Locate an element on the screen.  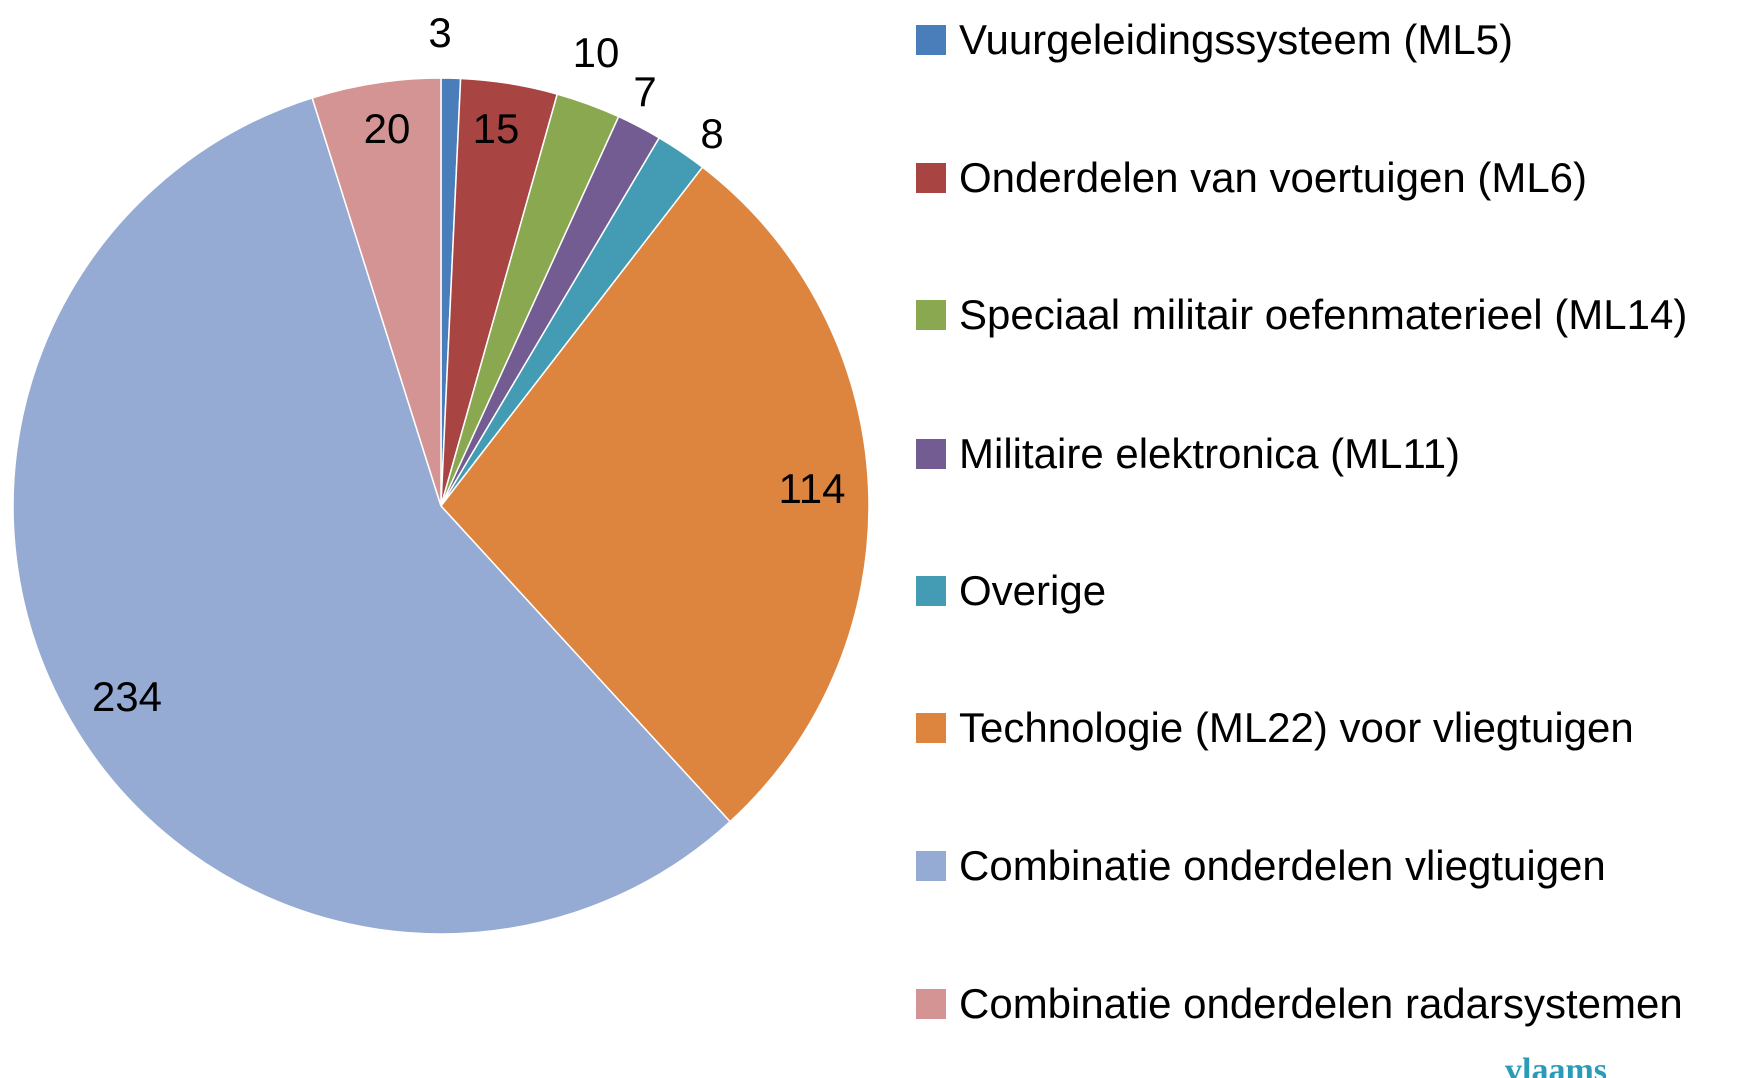
legend-label: Combinatie onderdelen vliegtuigen is located at coordinates (1282, 865).